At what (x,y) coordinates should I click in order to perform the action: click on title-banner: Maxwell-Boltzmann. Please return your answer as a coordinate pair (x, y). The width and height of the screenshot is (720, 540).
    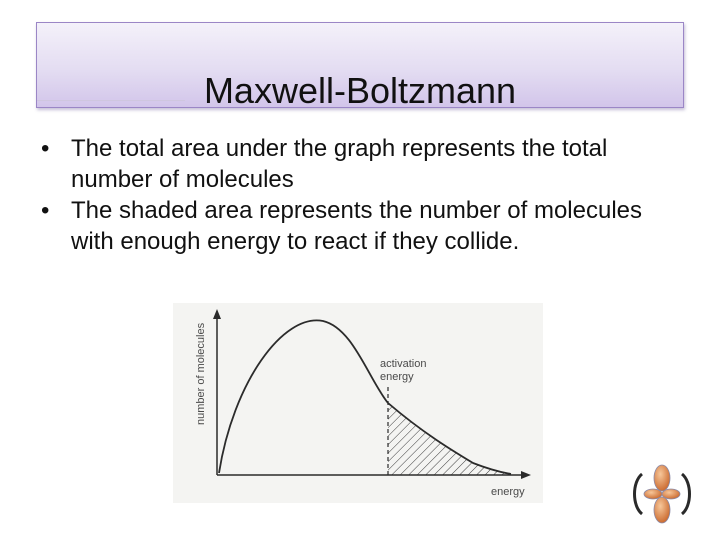
    Looking at the image, I should click on (360, 66).